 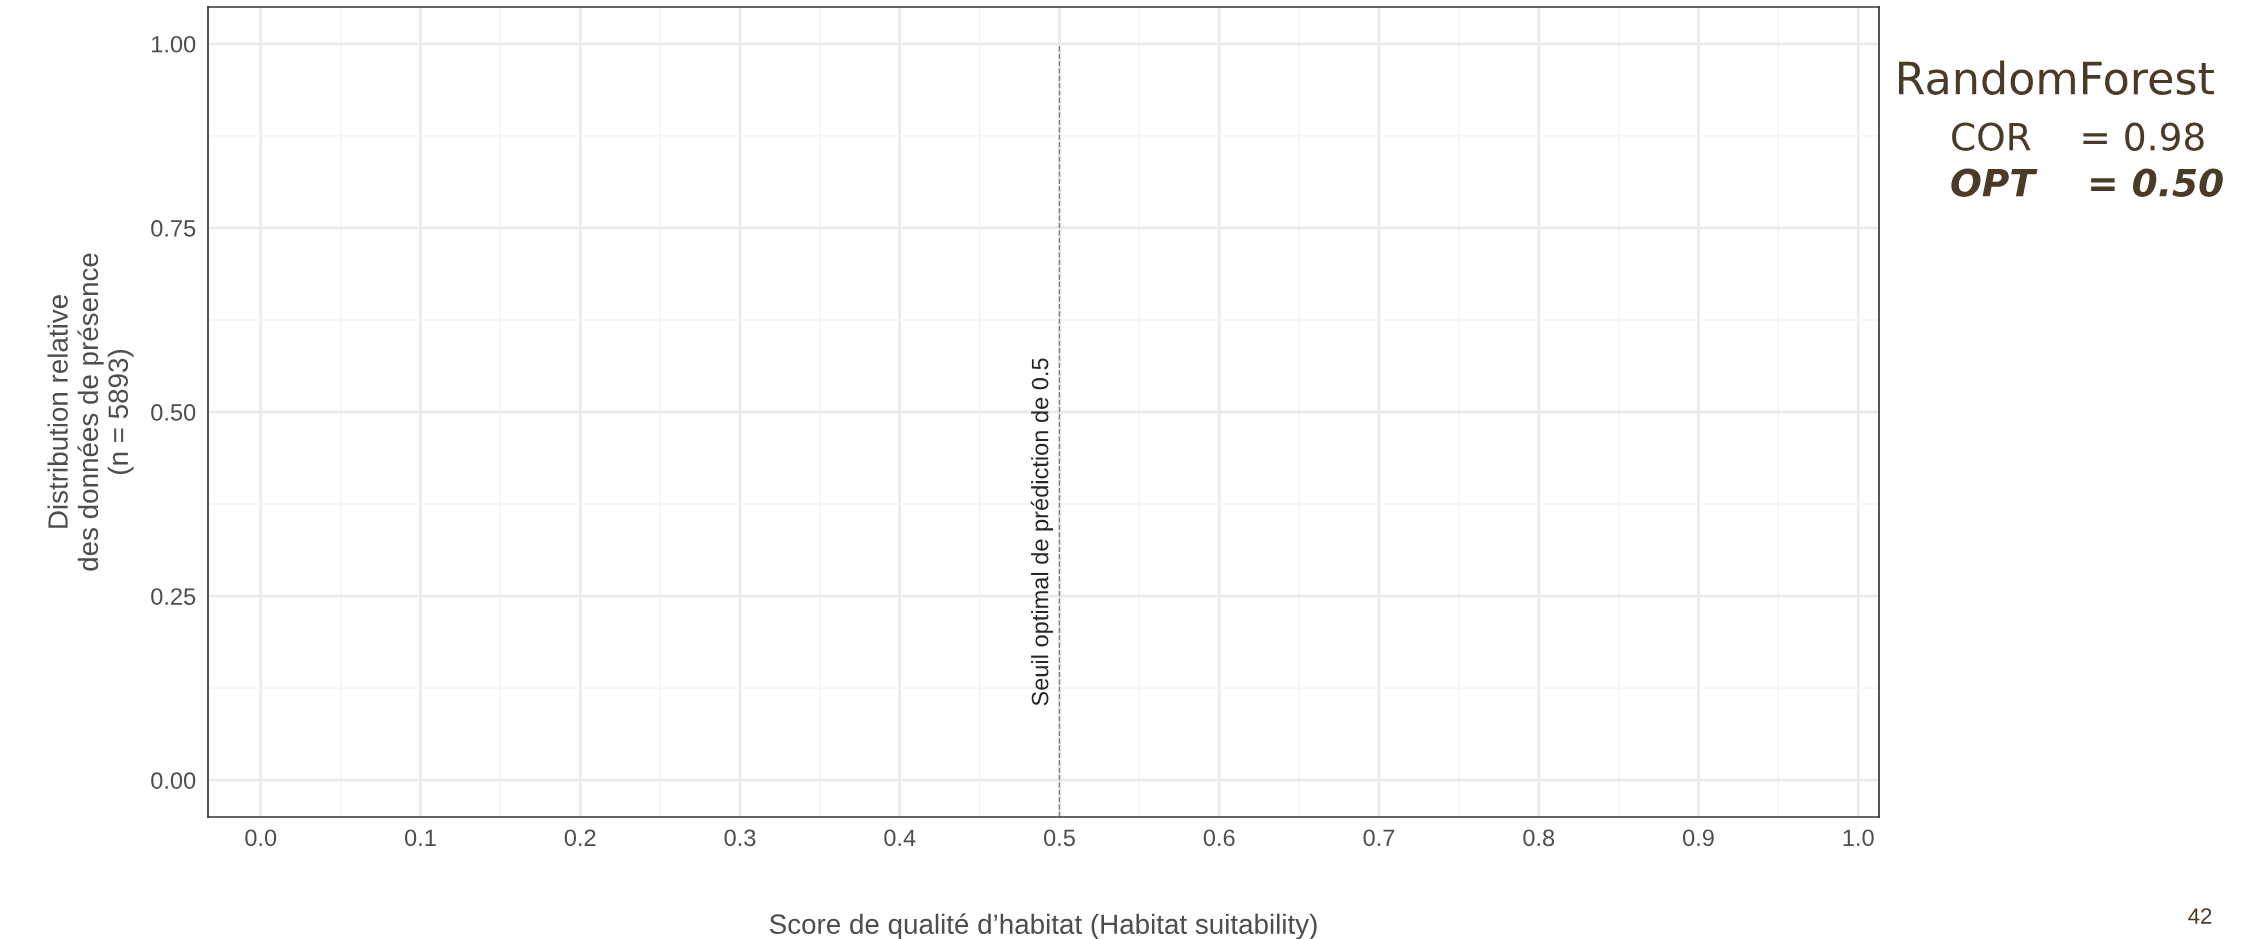 I want to click on y-tick-label: 0.50, so click(x=173, y=412).